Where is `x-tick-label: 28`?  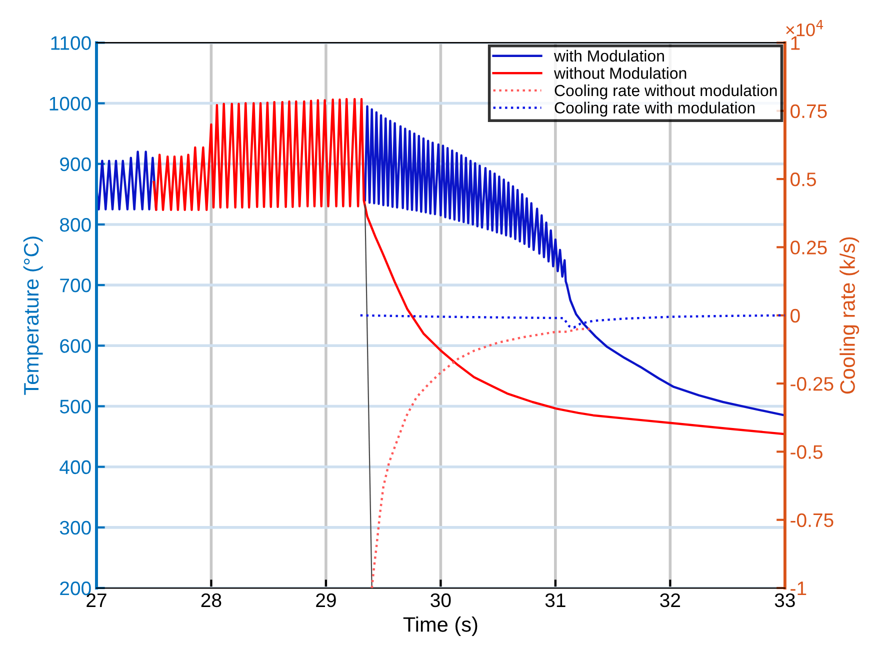 x-tick-label: 28 is located at coordinates (211, 600).